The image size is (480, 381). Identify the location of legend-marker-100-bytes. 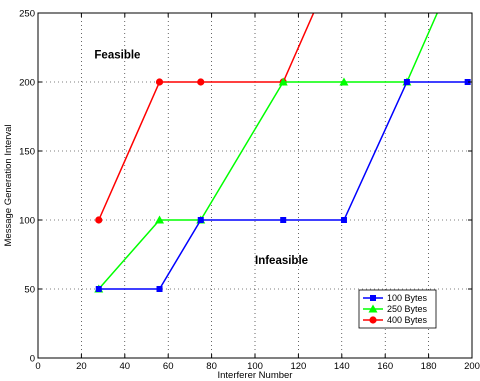
(373, 298).